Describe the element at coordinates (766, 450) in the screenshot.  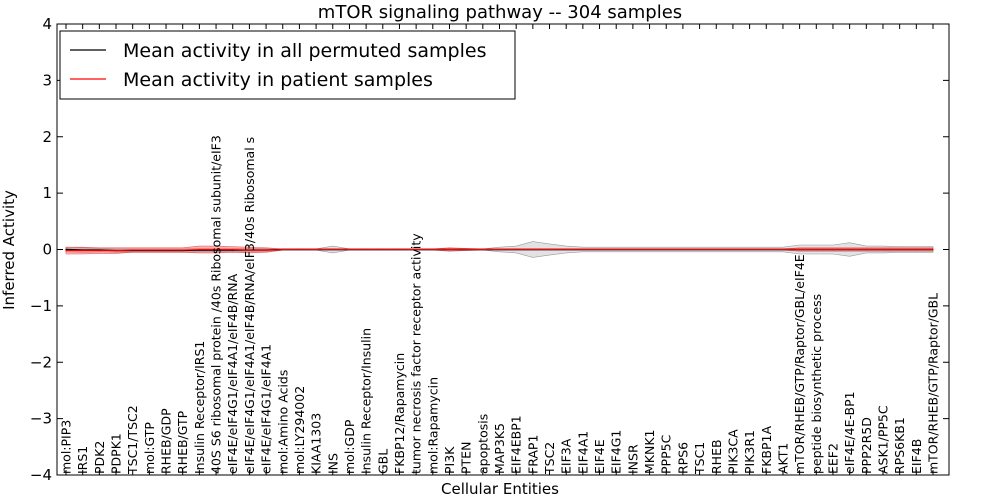
I see `x-tick-label: FKBP1A` at that location.